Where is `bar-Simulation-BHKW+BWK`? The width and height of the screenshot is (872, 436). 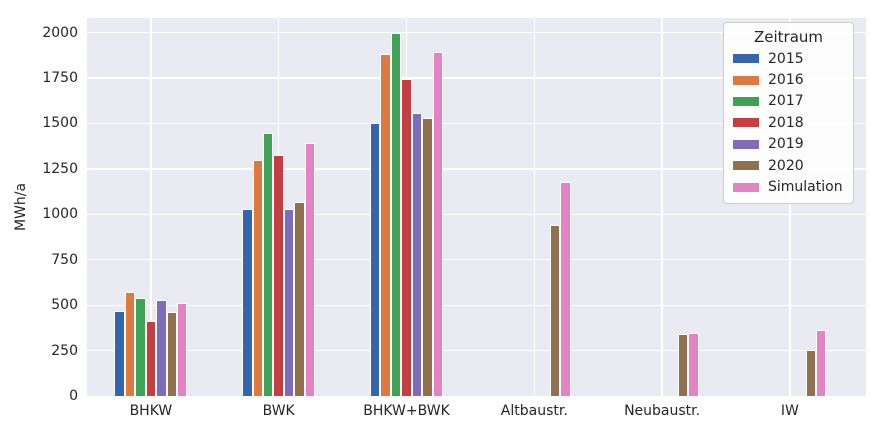
bar-Simulation-BHKW+BWK is located at coordinates (437, 223).